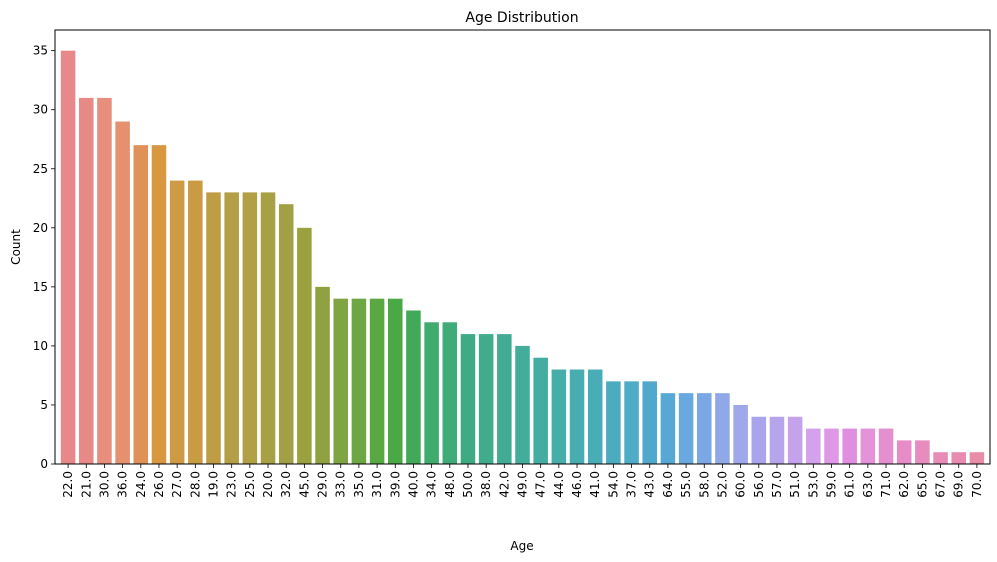  What do you see at coordinates (668, 484) in the screenshot?
I see `x-tick-label: 64.0` at bounding box center [668, 484].